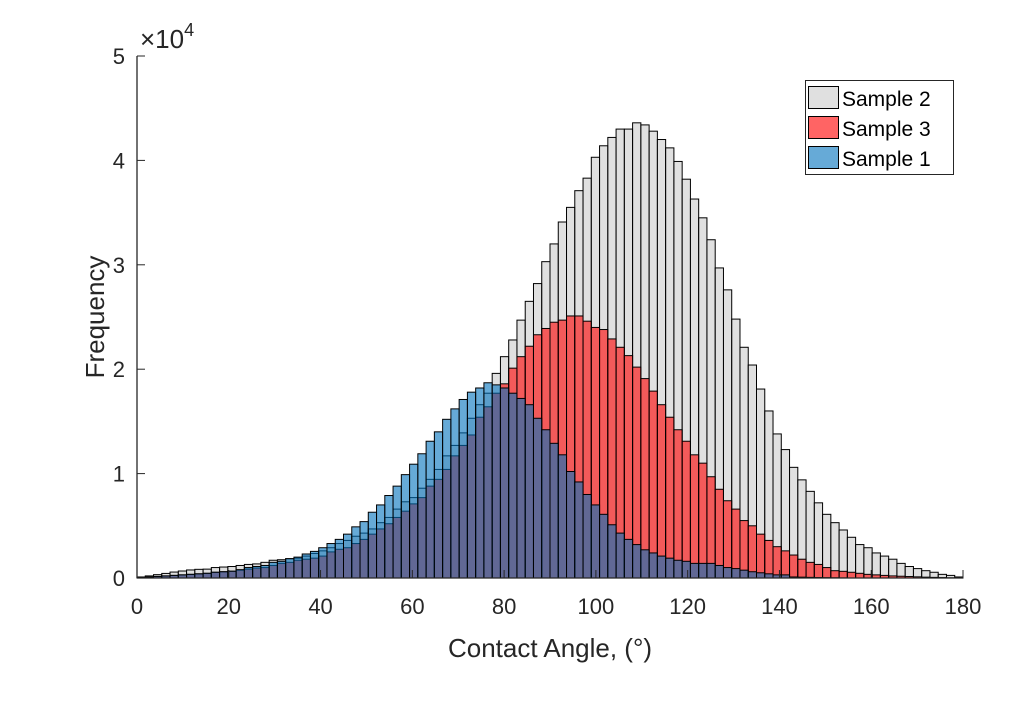  What do you see at coordinates (871, 606) in the screenshot?
I see `x-tick-label: 160` at bounding box center [871, 606].